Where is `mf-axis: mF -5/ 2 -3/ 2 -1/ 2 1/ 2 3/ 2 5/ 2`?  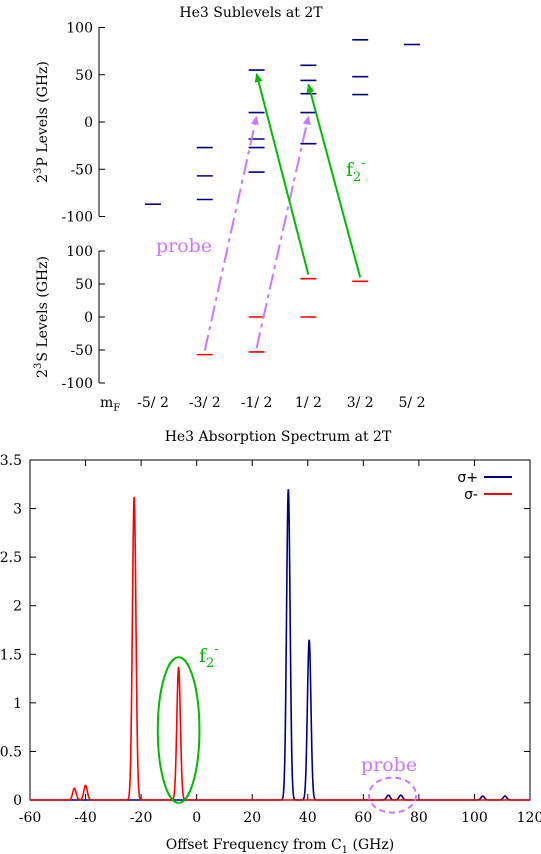
mf-axis: mF -5/ 2 -3/ 2 -1/ 2 1/ 2 3/ 2 5/ 2 is located at coordinates (262, 404).